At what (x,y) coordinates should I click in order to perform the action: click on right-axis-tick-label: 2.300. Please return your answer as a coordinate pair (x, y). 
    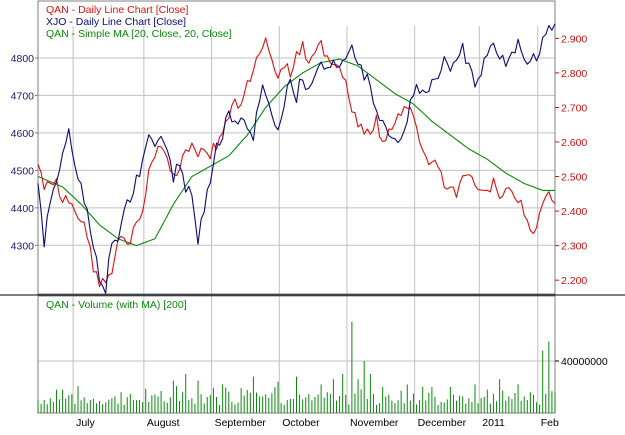
    Looking at the image, I should click on (574, 247).